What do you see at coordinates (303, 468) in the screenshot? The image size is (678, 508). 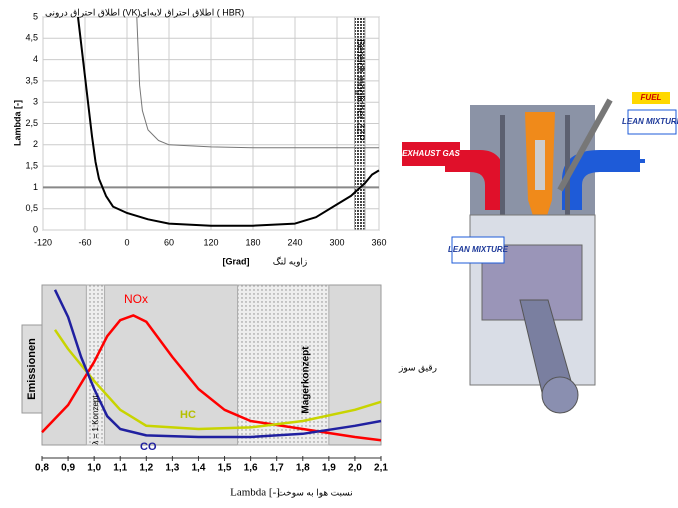 I see `x-tick-label: 1,8` at bounding box center [303, 468].